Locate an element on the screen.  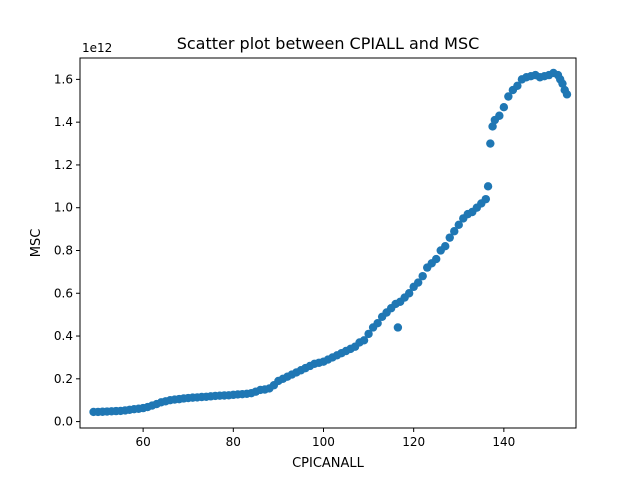
y-axis-ticks: 0.0 0.2 0.4 0.6 0.8 1.0 1.2 1.4 1.6 is located at coordinates (67, 250).